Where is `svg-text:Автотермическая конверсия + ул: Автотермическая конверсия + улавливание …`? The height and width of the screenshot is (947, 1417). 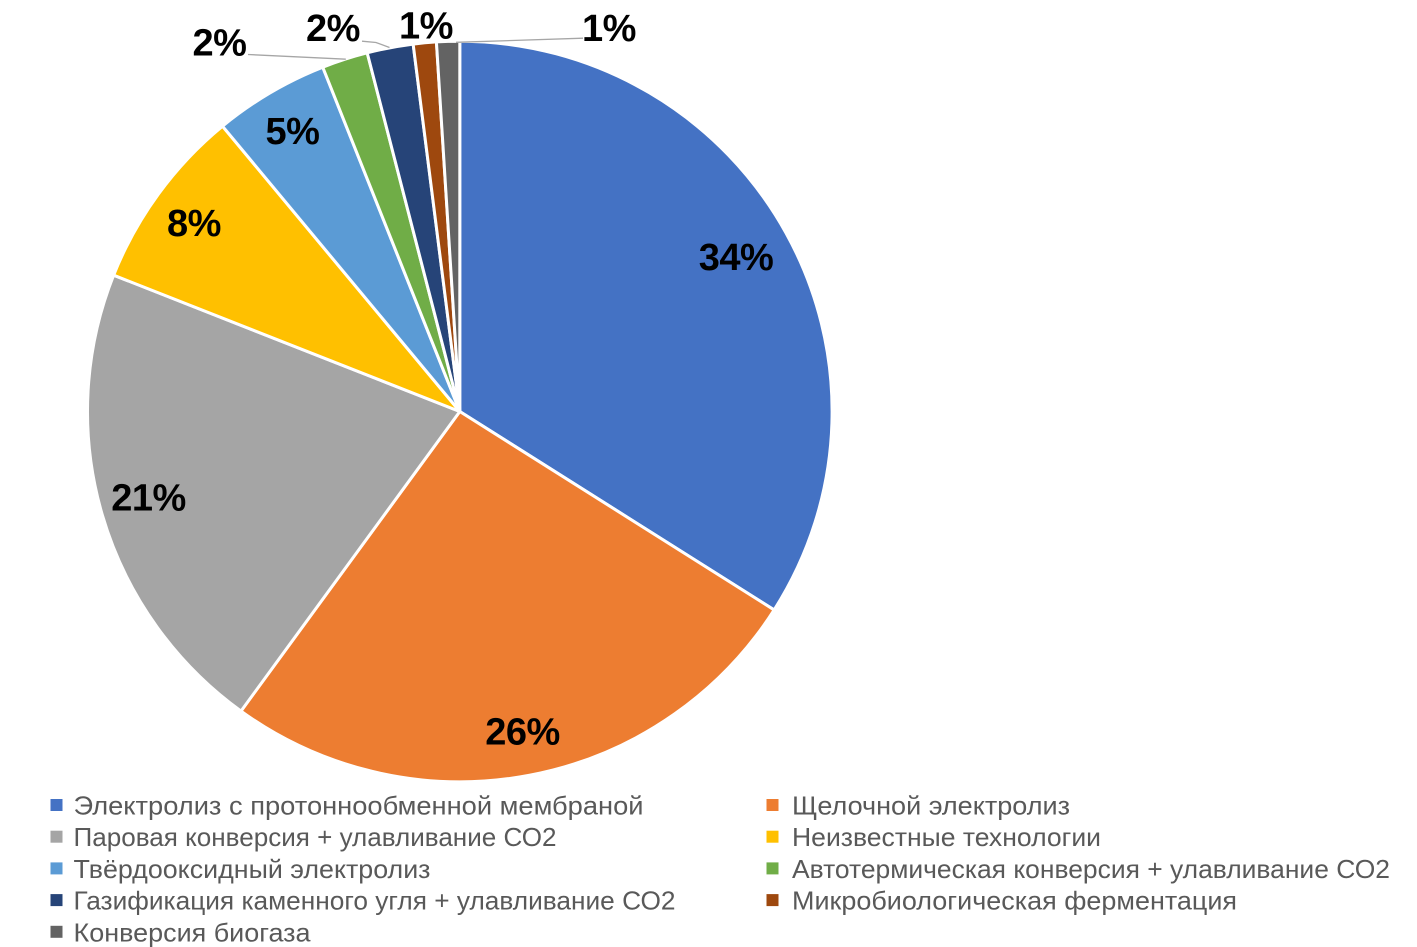 svg-text:Автотермическая конверсия + ул: Автотермическая конверсия + улавливание … is located at coordinates (1091, 869).